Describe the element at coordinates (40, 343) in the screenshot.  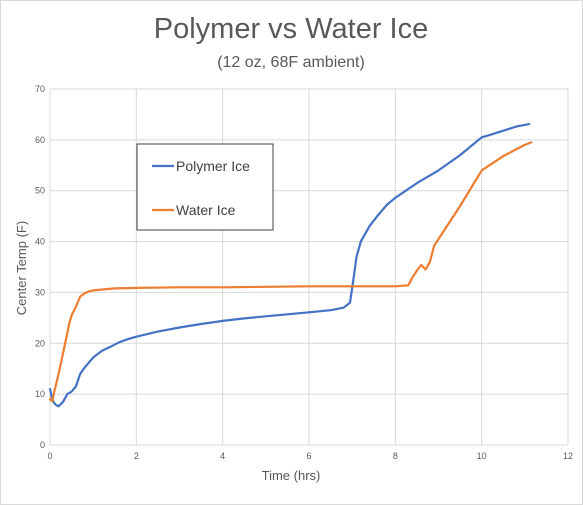
I see `y-tick-label: 20` at that location.